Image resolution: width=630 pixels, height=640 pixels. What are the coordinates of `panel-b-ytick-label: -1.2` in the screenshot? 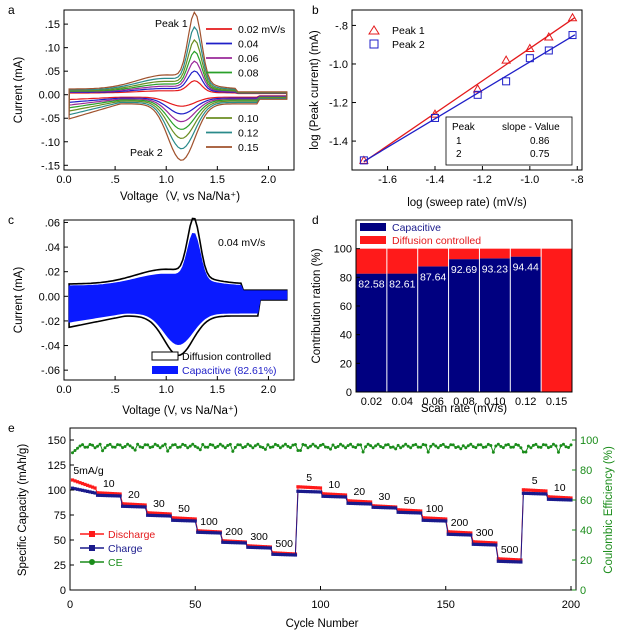 It's located at (338, 104).